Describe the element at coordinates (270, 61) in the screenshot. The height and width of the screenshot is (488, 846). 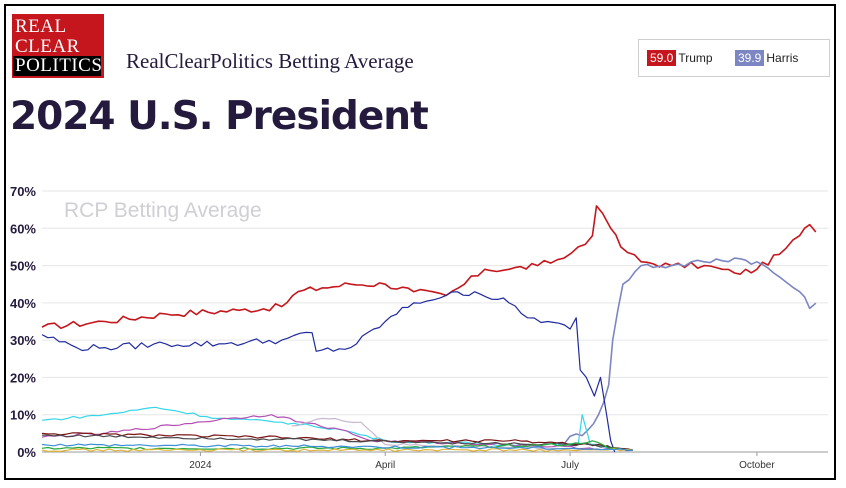
I see `chart-subtitle: RealClearPolitics Betting Average` at that location.